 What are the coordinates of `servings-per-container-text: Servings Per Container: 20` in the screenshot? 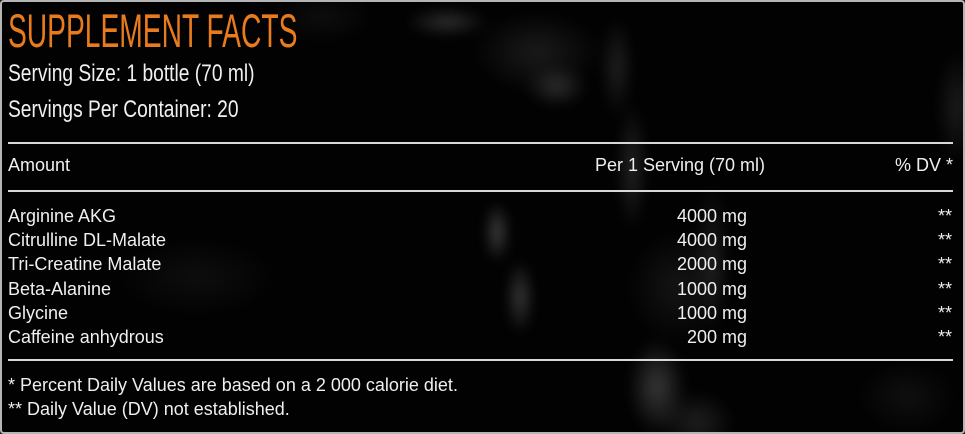 It's located at (123, 109).